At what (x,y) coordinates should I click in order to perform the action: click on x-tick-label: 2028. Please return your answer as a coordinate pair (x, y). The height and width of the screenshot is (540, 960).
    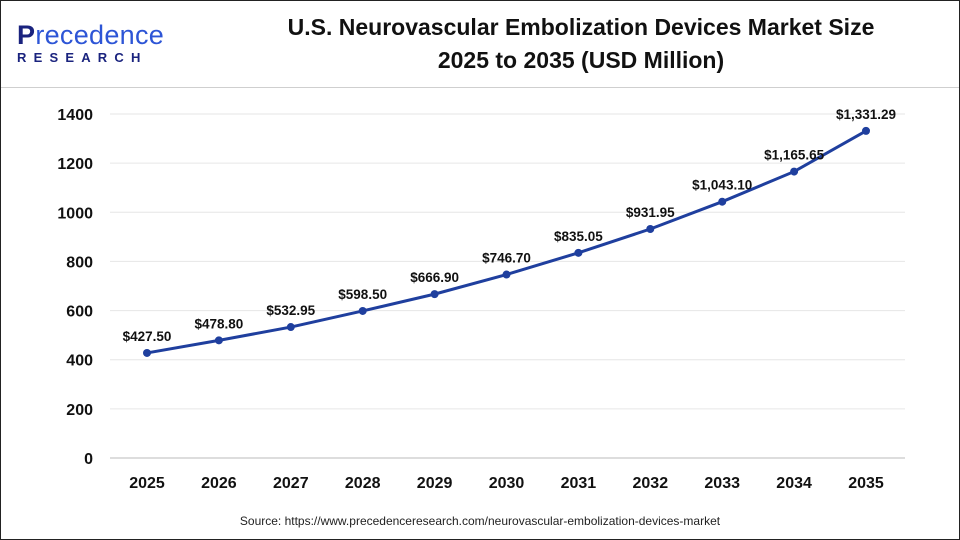
    Looking at the image, I should click on (363, 483).